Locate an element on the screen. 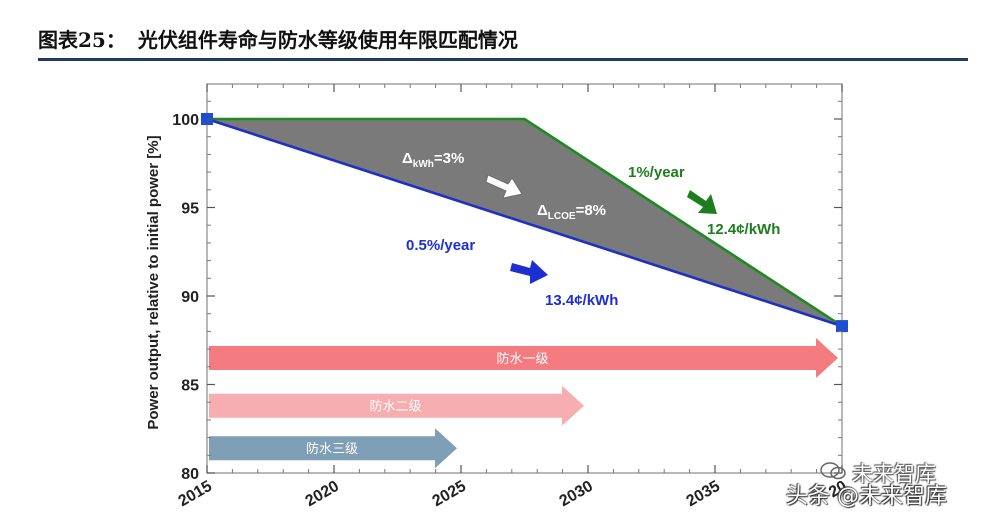 The width and height of the screenshot is (981, 518). delta-lcoe-label: ΔLCOE=8% is located at coordinates (571, 212).